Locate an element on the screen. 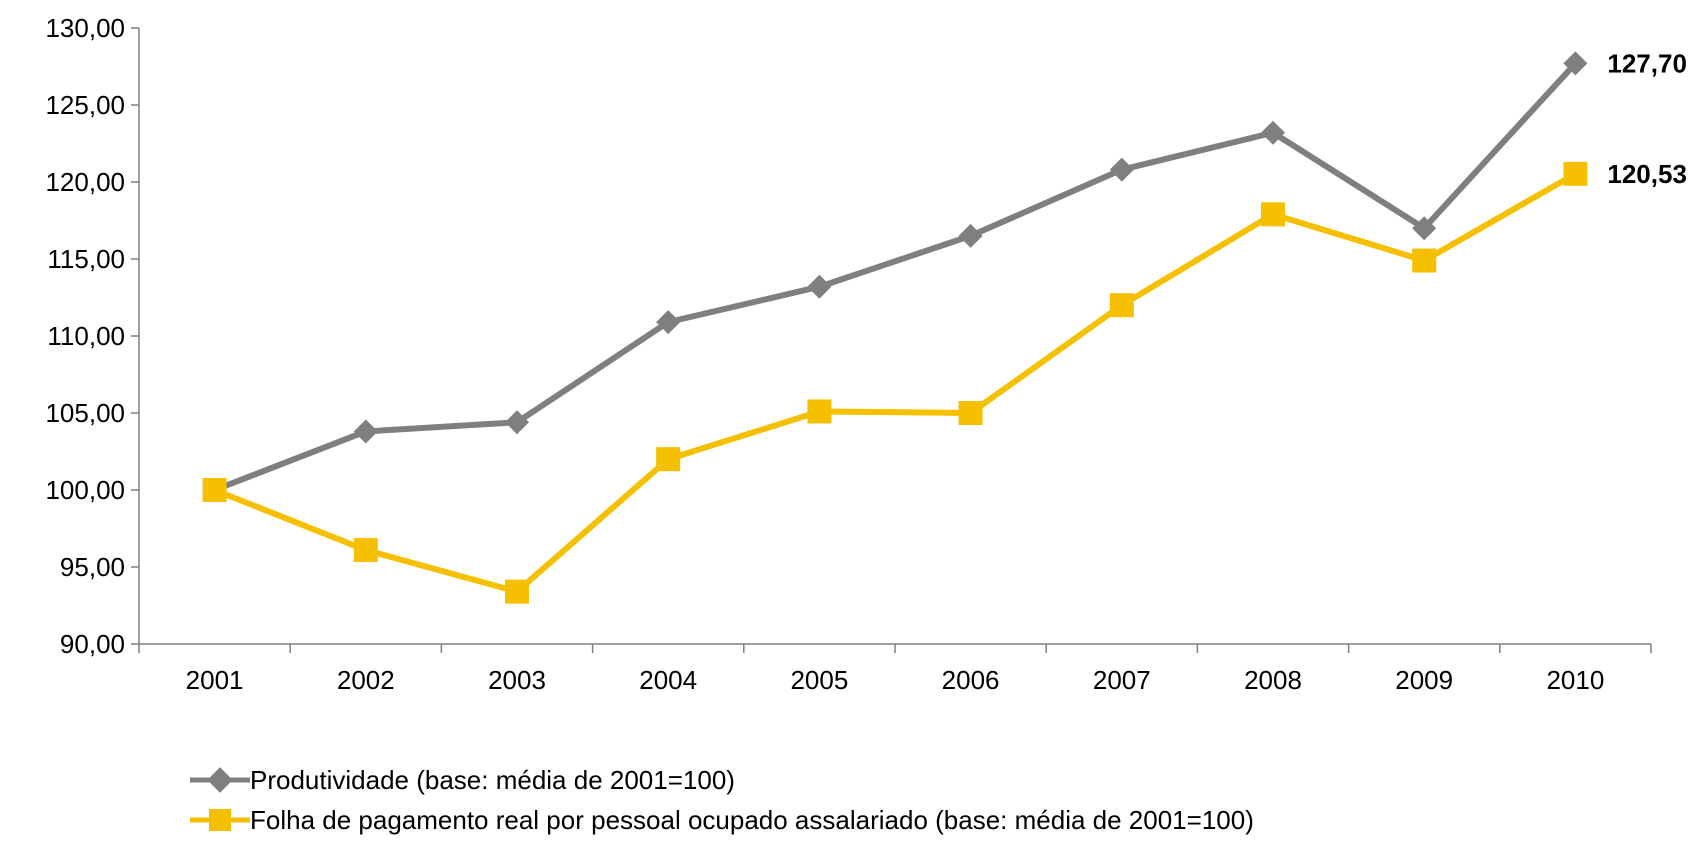  x-tick-label: 2003 is located at coordinates (517, 680).